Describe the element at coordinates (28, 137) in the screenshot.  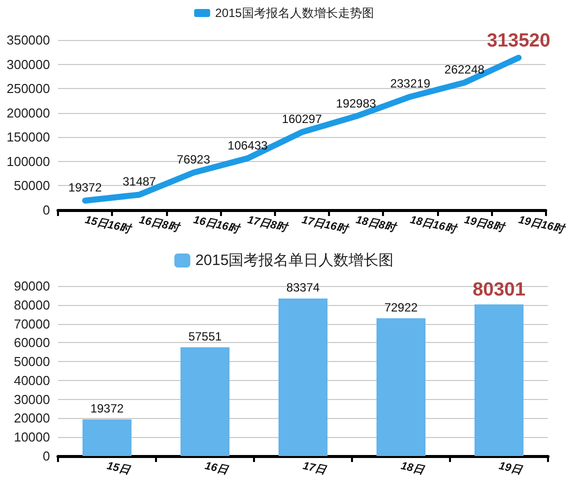
I see `y-tick-label: 150000` at that location.